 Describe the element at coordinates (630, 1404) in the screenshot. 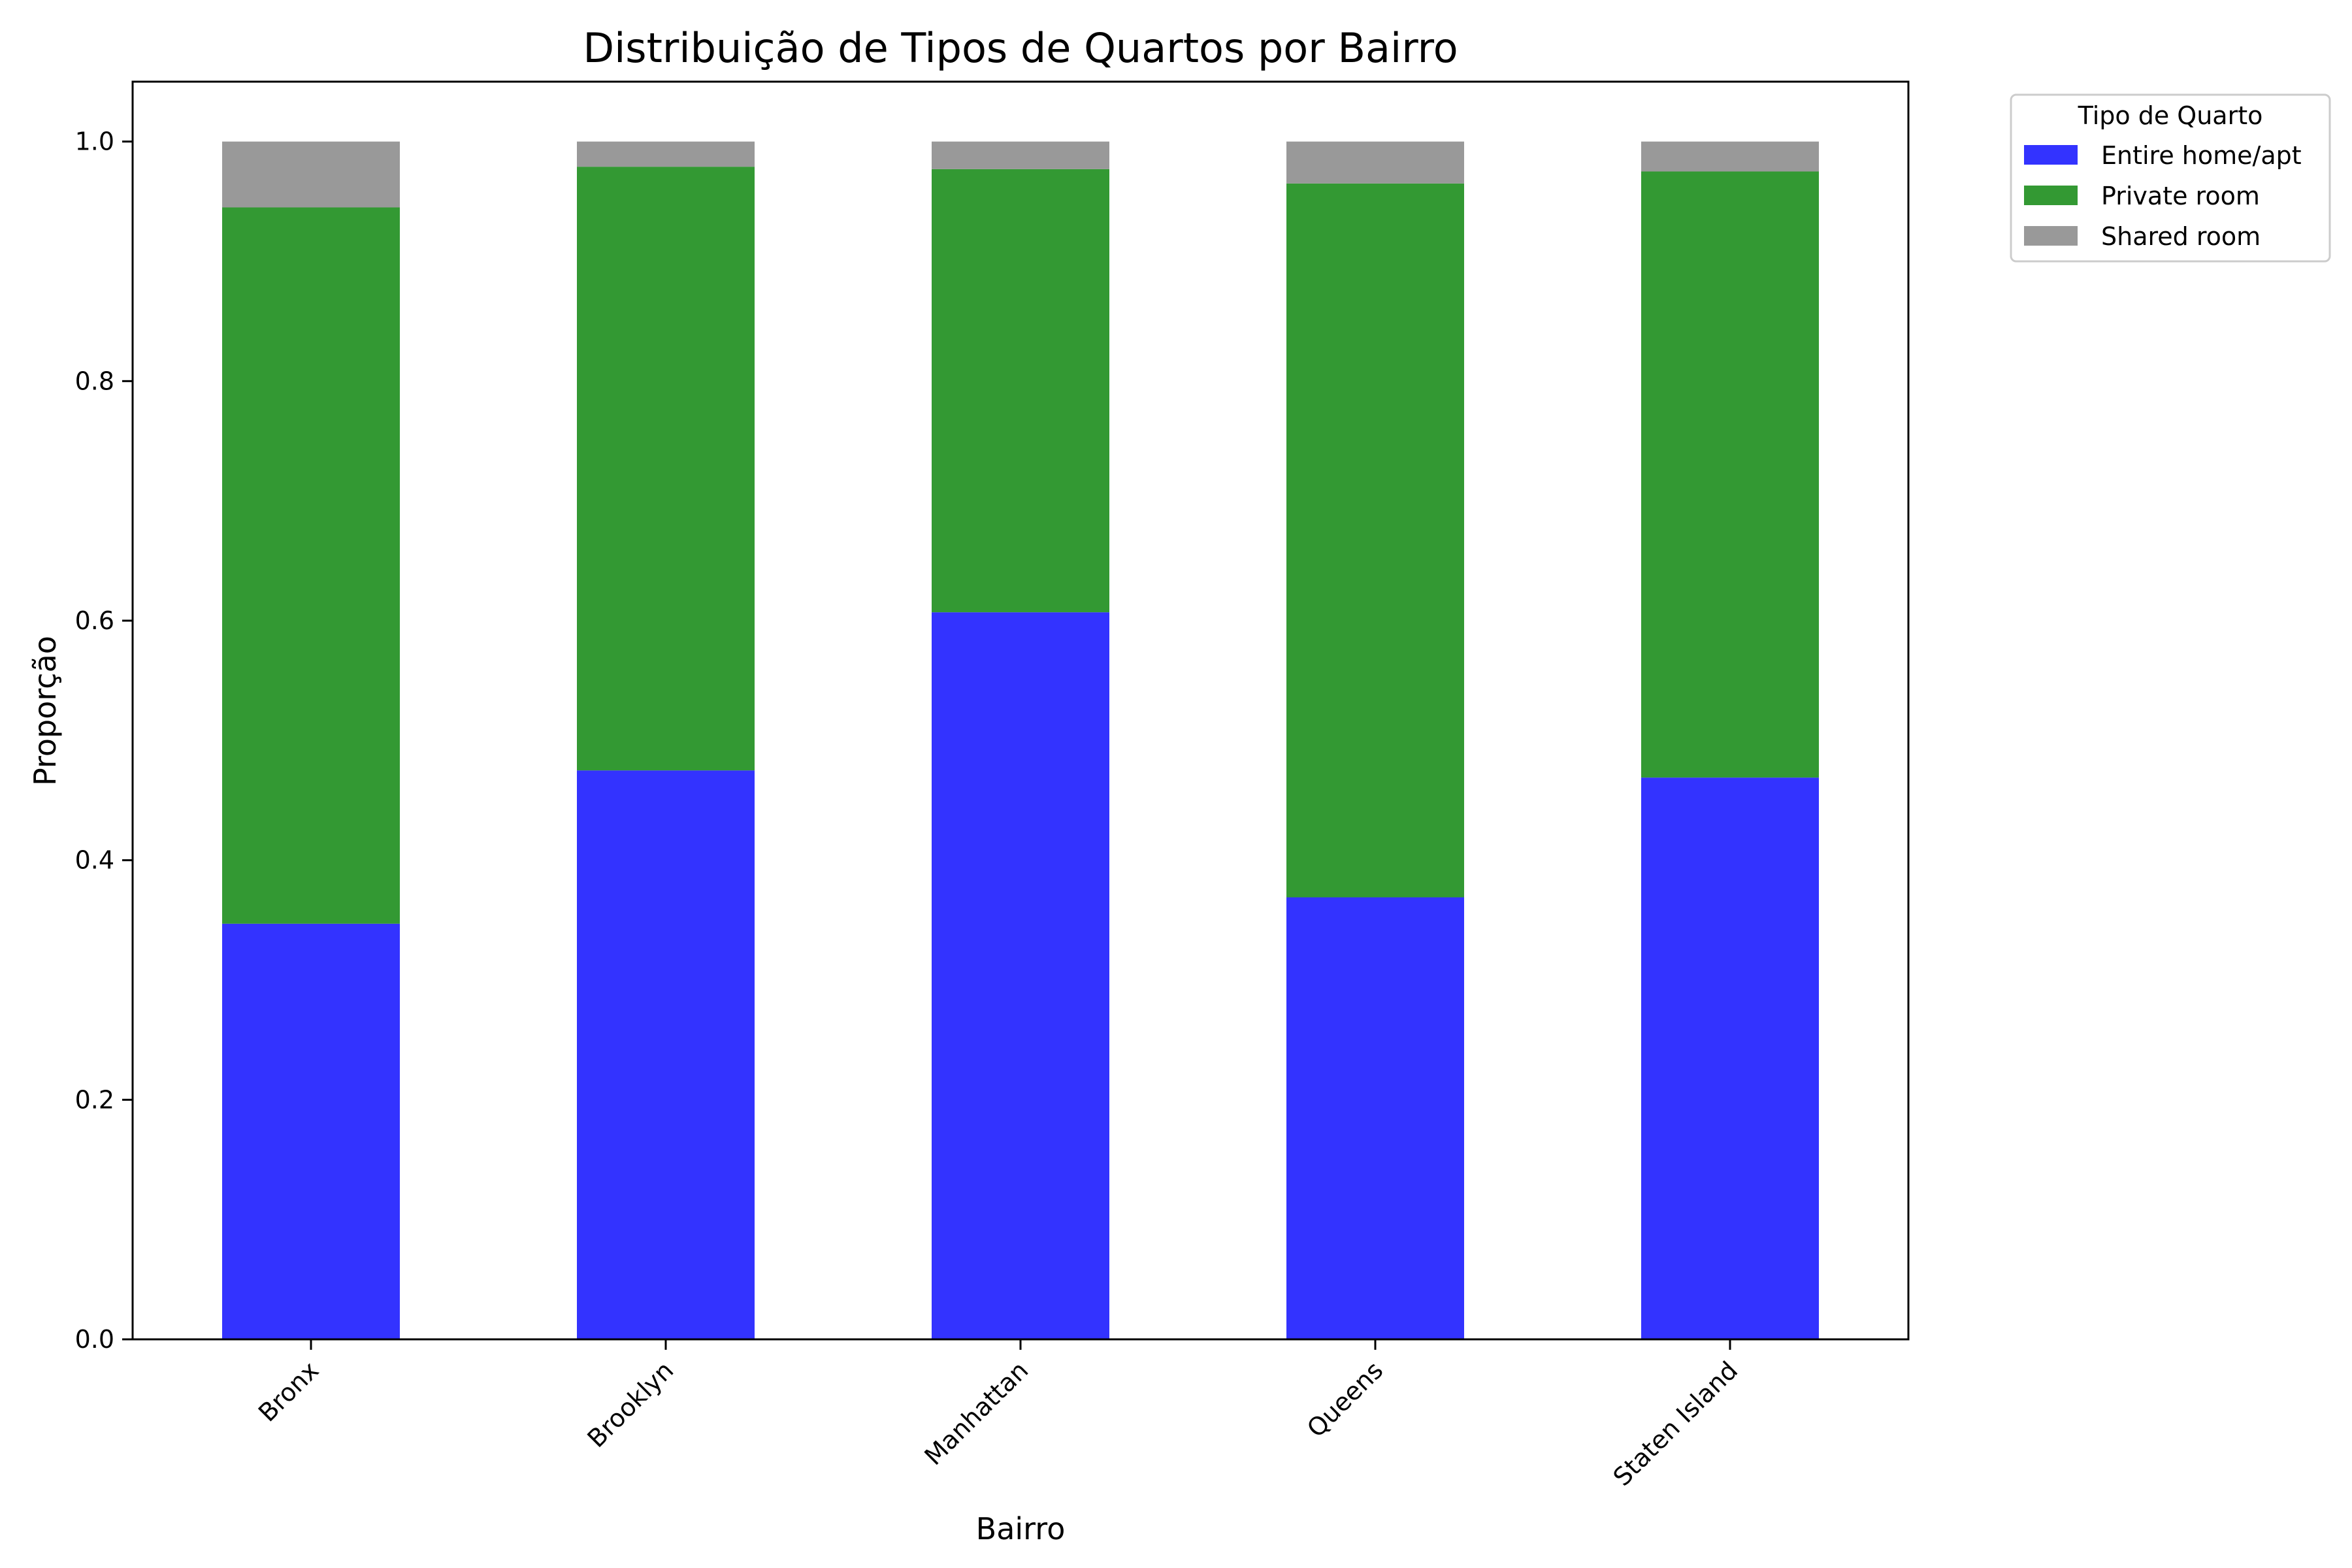

I see `x-tick-label: Brooklyn` at that location.